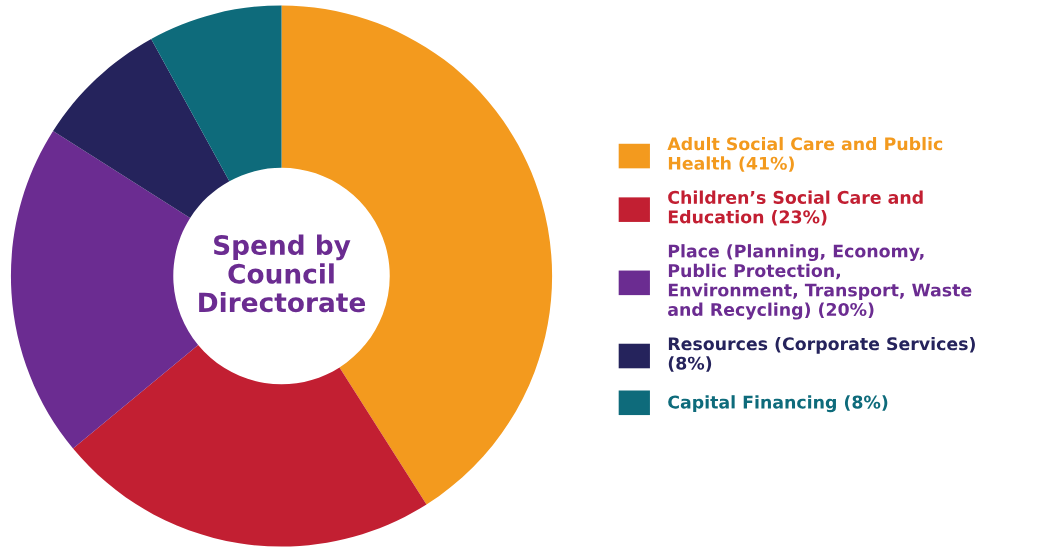  Describe the element at coordinates (795, 208) in the screenshot. I see `legend-label: Children’s Social Care and Education (23%)` at that location.